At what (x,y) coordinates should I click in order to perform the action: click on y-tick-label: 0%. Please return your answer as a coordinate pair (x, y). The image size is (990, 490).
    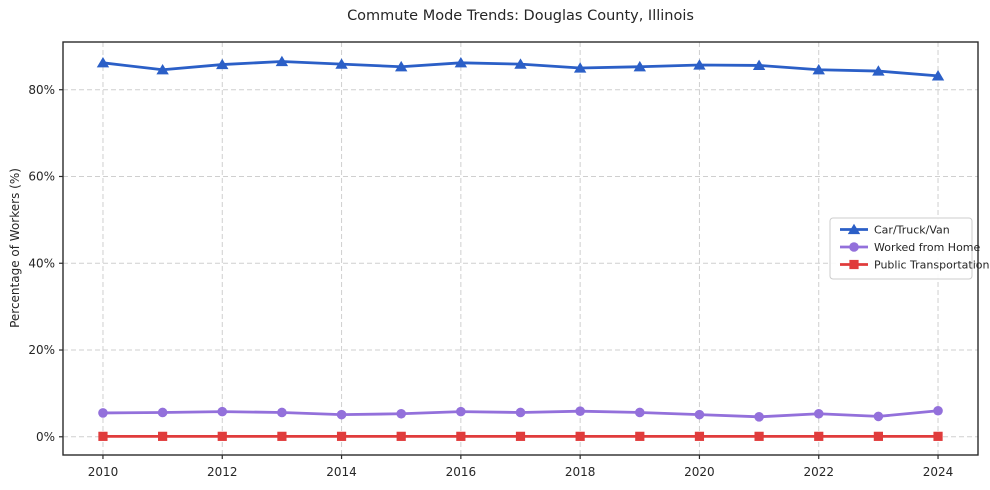
    Looking at the image, I should click on (45, 437).